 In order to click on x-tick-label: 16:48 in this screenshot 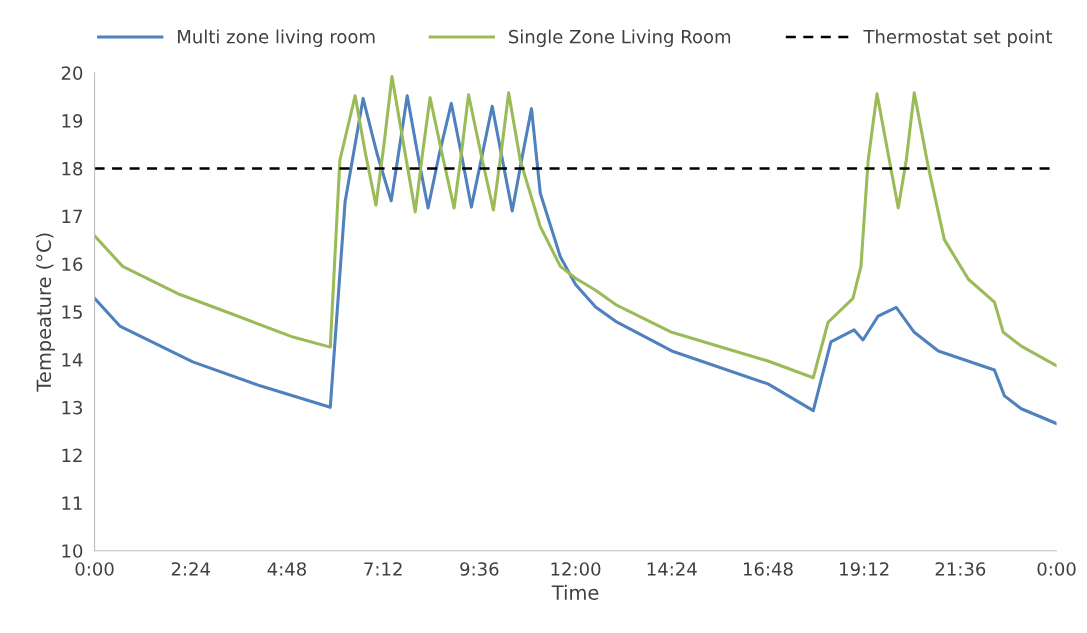, I will do `click(768, 569)`.